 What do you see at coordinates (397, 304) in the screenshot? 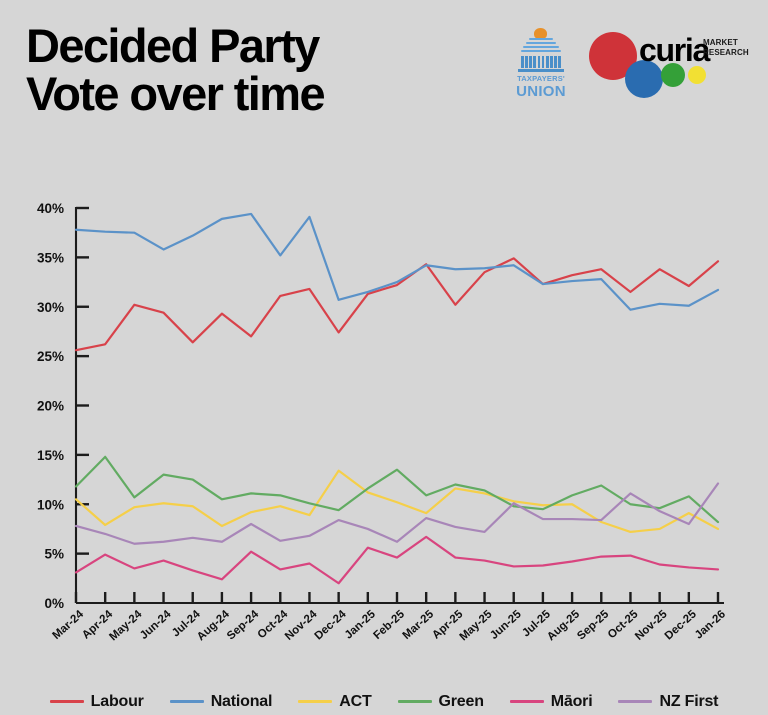
I see `series-line-labour` at bounding box center [397, 304].